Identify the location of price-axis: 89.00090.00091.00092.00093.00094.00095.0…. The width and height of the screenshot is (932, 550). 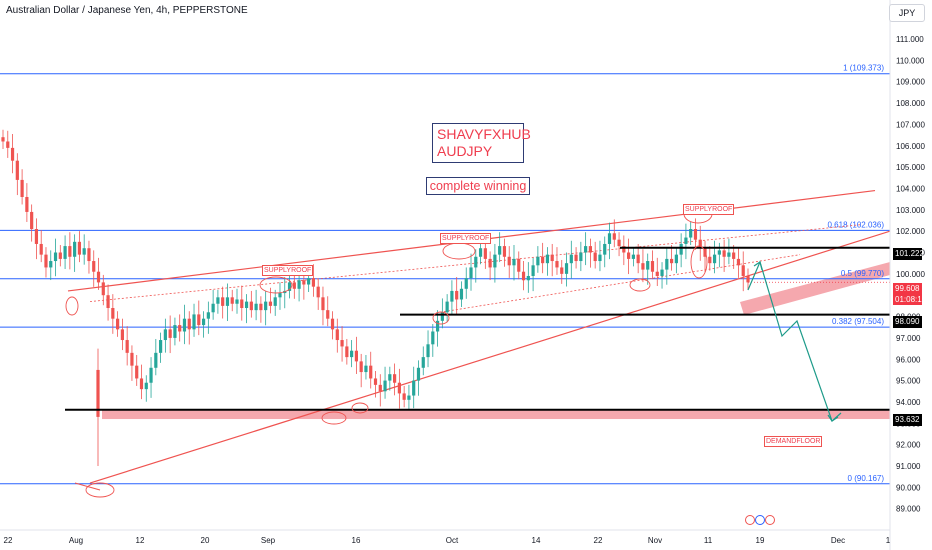
(907, 275).